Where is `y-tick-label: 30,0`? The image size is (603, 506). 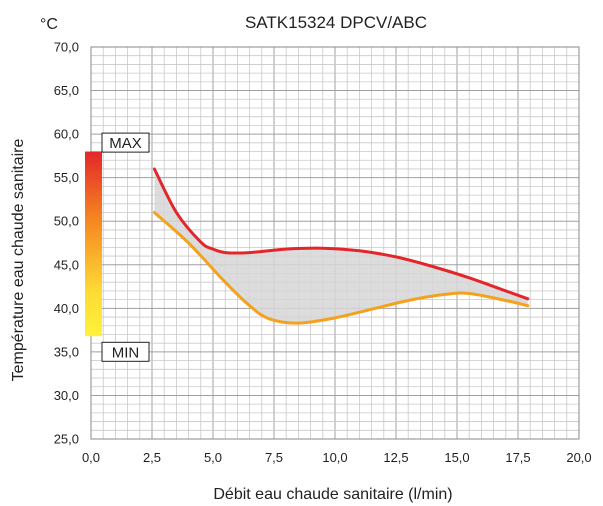 y-tick-label: 30,0 is located at coordinates (66, 395).